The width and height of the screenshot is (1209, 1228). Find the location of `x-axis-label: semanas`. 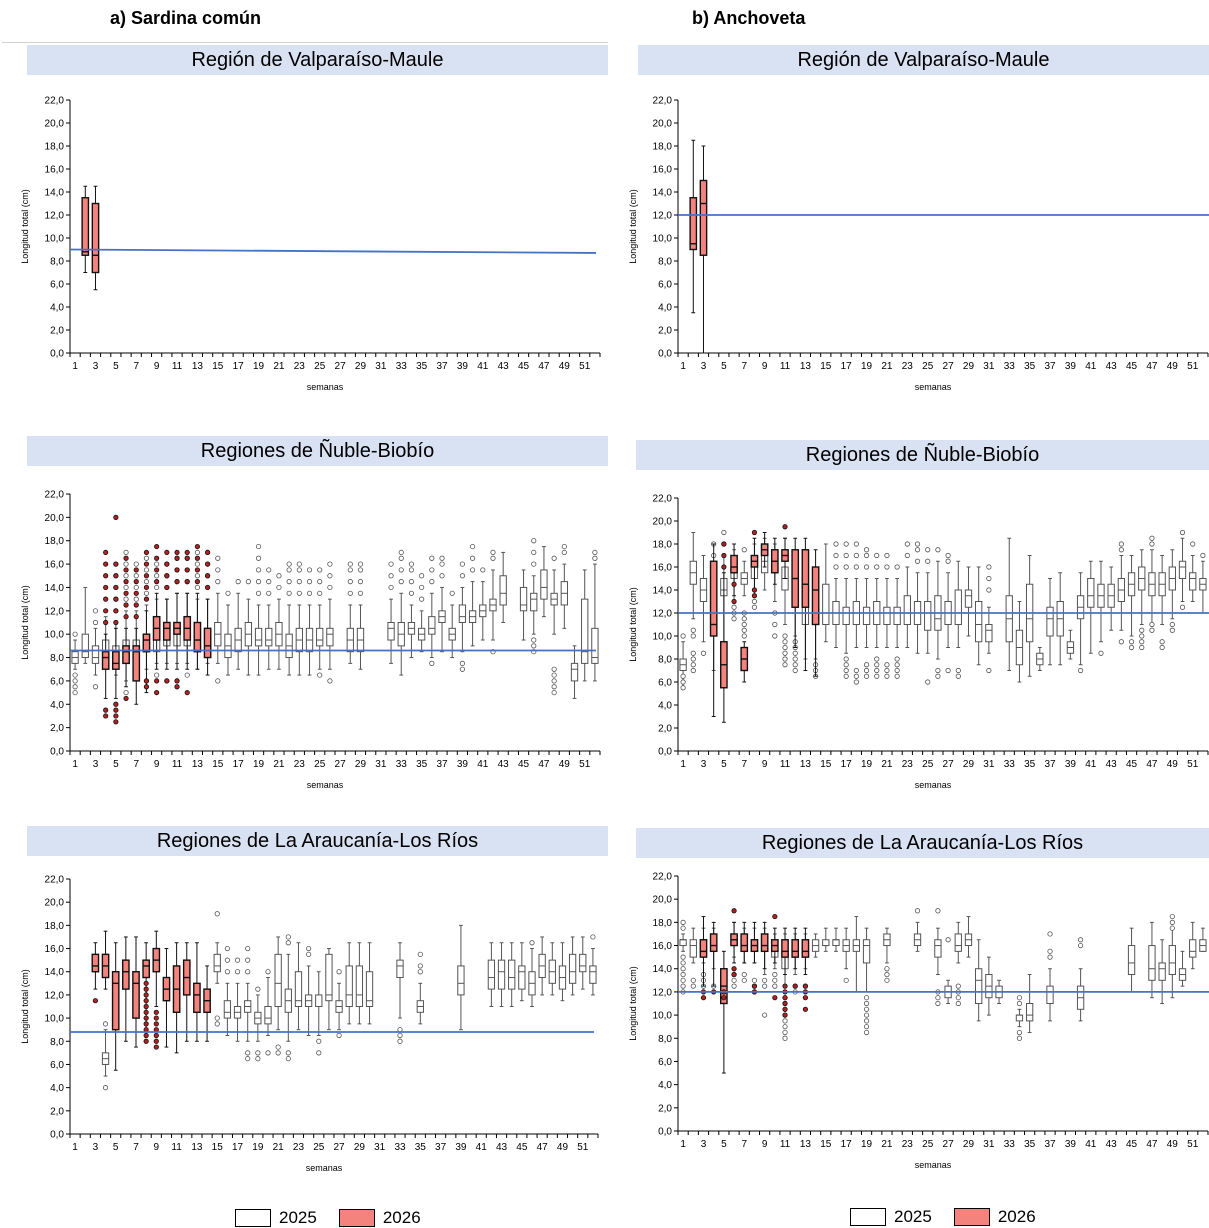

x-axis-label: semanas is located at coordinates (933, 1165).